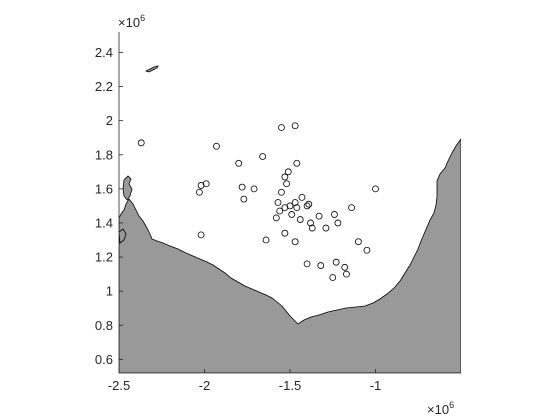 This screenshot has width=560, height=420. What do you see at coordinates (104, 257) in the screenshot?
I see `y-tick-label: 1.2` at bounding box center [104, 257].